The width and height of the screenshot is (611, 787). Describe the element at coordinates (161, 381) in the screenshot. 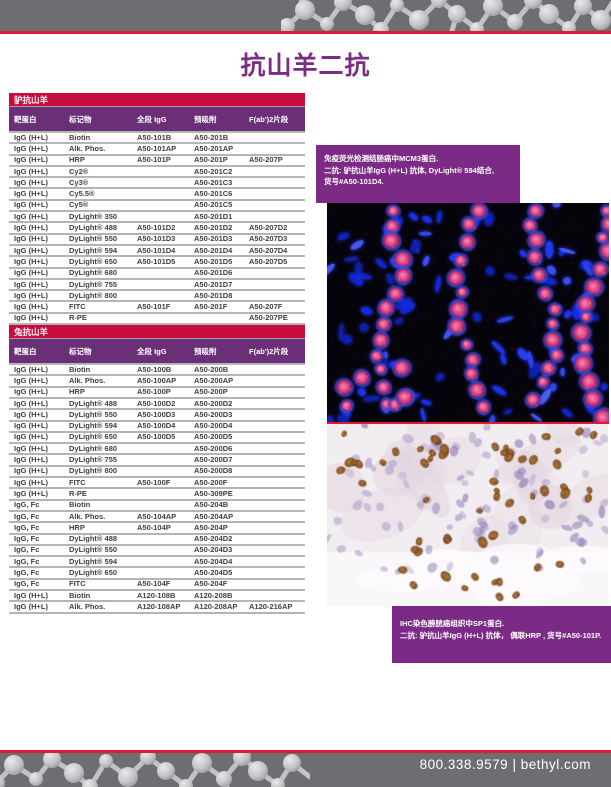

I see `table-cell: A50-100AP` at that location.